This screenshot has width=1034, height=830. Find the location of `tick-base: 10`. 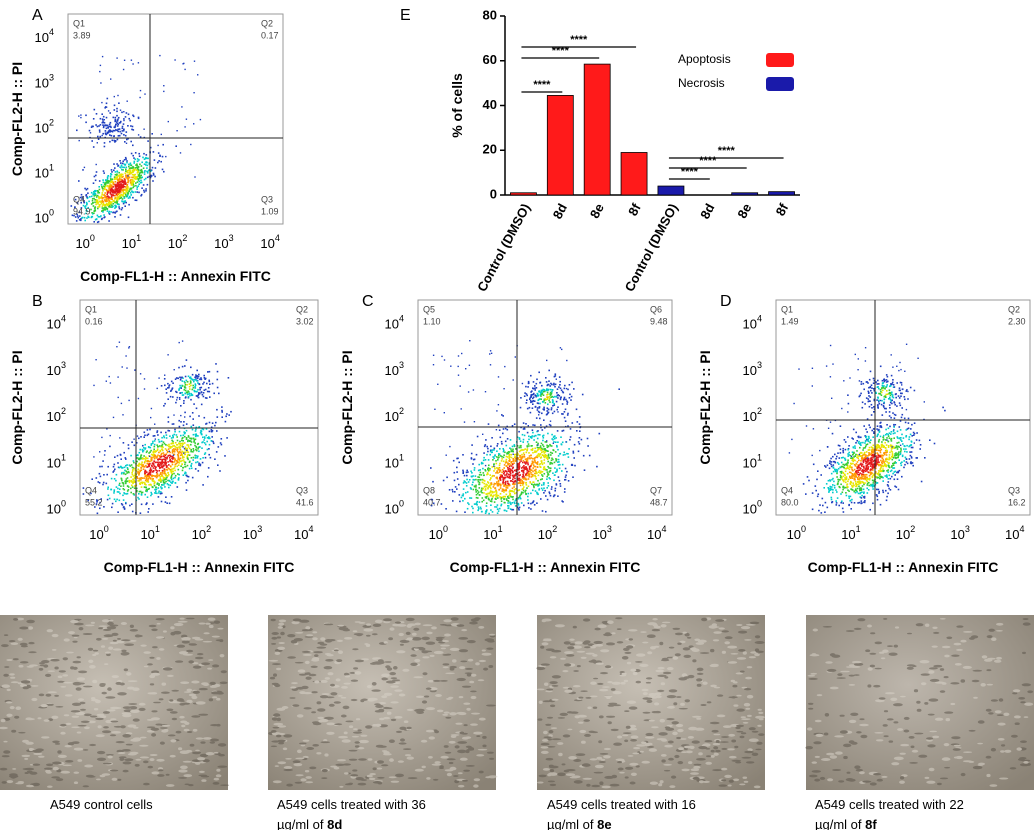

tick-base: 10 is located at coordinates (42, 37).